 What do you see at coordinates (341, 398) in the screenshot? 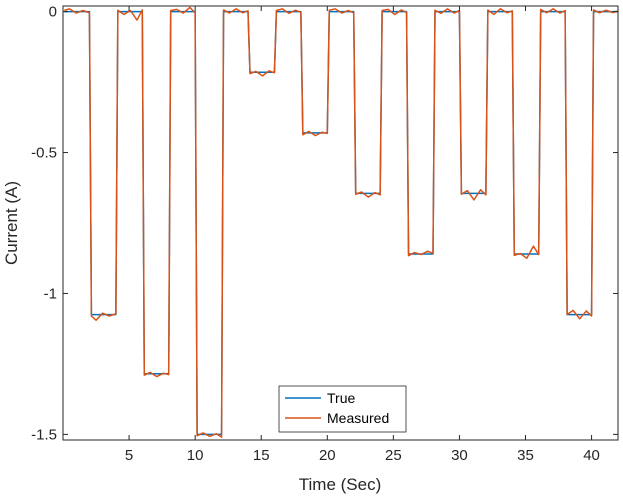
I see `legend-label-true: True` at bounding box center [341, 398].